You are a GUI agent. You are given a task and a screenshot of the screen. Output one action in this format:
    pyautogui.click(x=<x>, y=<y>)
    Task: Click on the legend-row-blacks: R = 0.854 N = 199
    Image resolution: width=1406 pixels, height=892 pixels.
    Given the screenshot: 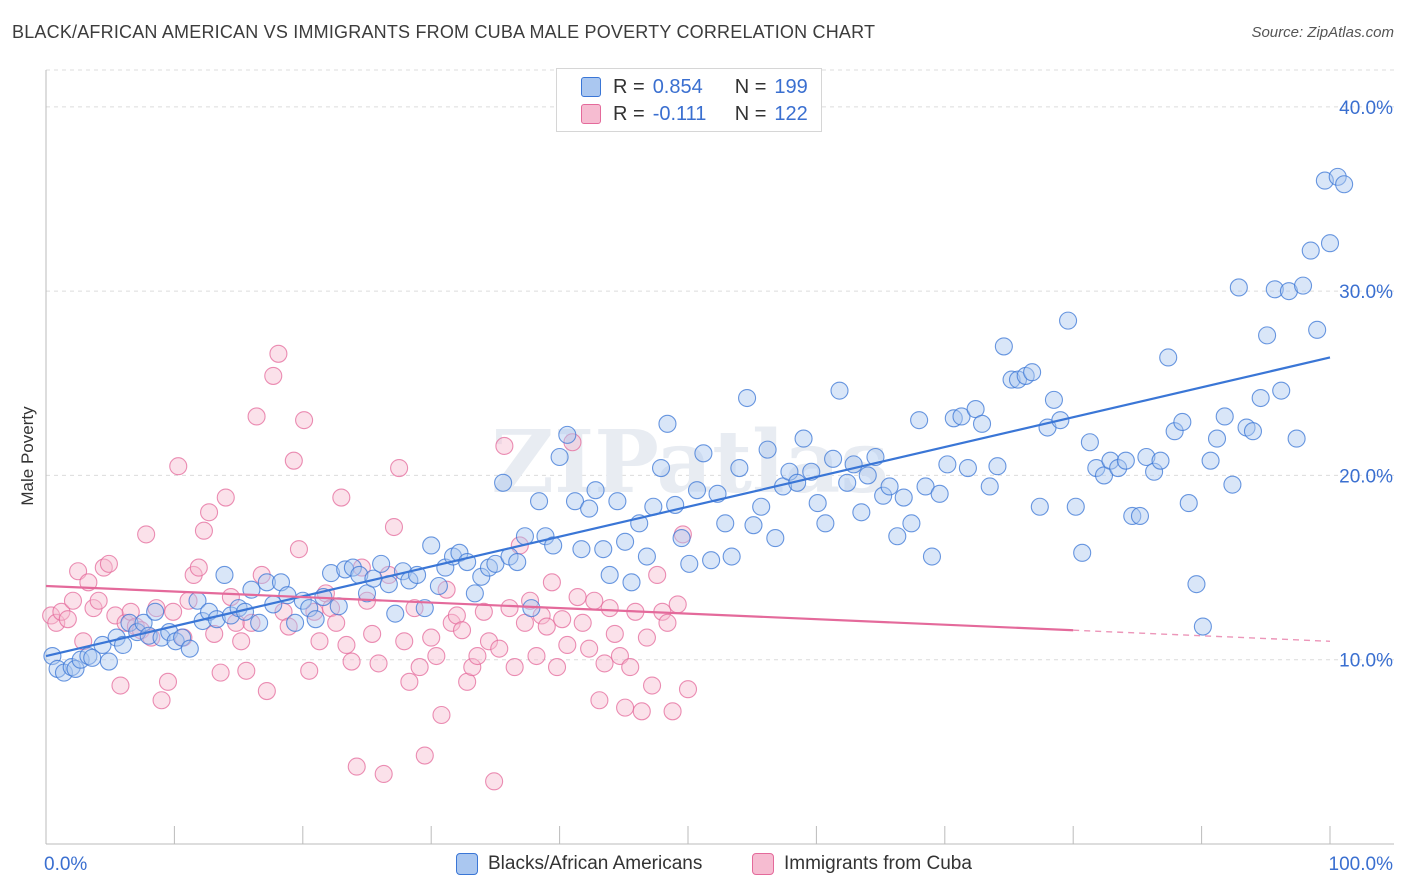 What is the action you would take?
    pyautogui.click(x=694, y=87)
    